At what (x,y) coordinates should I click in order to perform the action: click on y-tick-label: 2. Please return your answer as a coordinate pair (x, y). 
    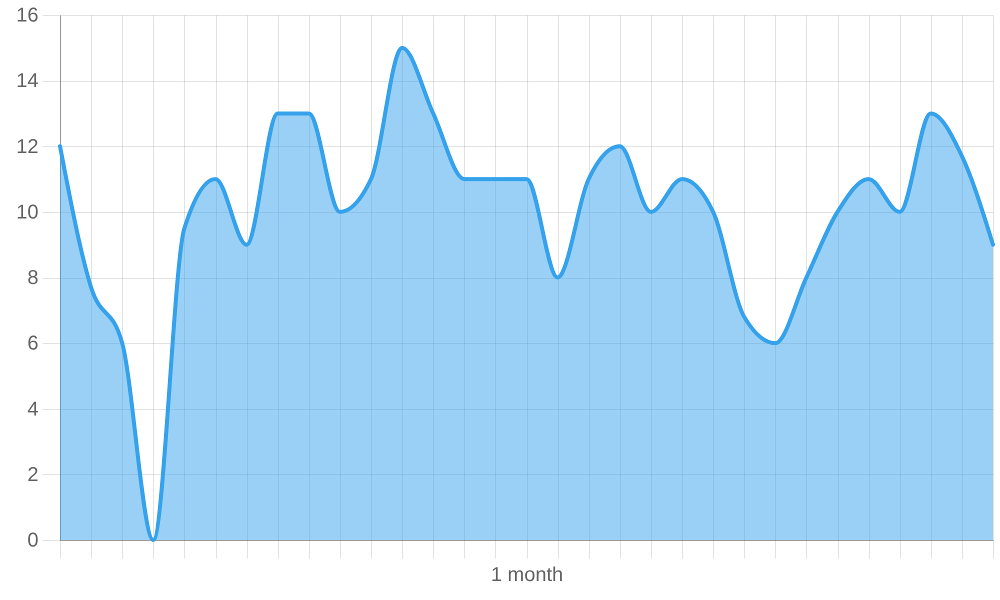
    Looking at the image, I should click on (32, 475).